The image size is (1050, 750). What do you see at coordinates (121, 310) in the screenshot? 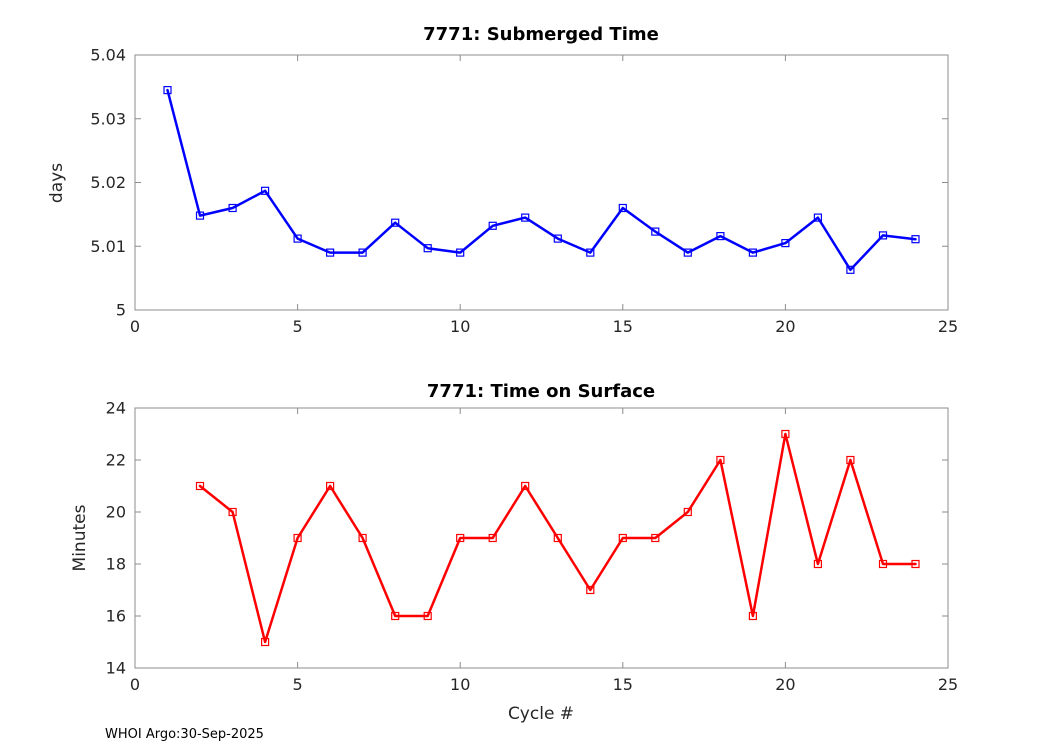
I see `y-tick-label: 5` at bounding box center [121, 310].